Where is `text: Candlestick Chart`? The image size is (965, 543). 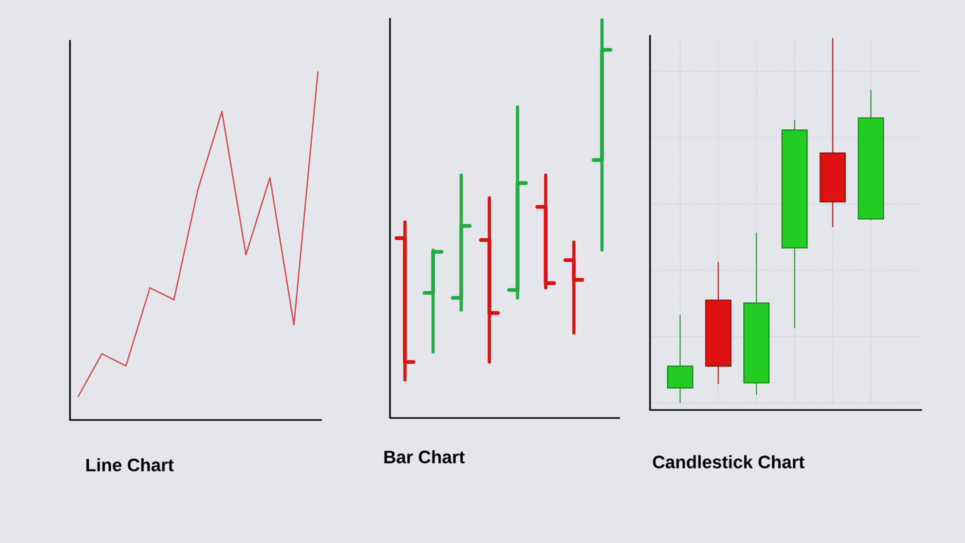
text: Candlestick Chart is located at coordinates (728, 461).